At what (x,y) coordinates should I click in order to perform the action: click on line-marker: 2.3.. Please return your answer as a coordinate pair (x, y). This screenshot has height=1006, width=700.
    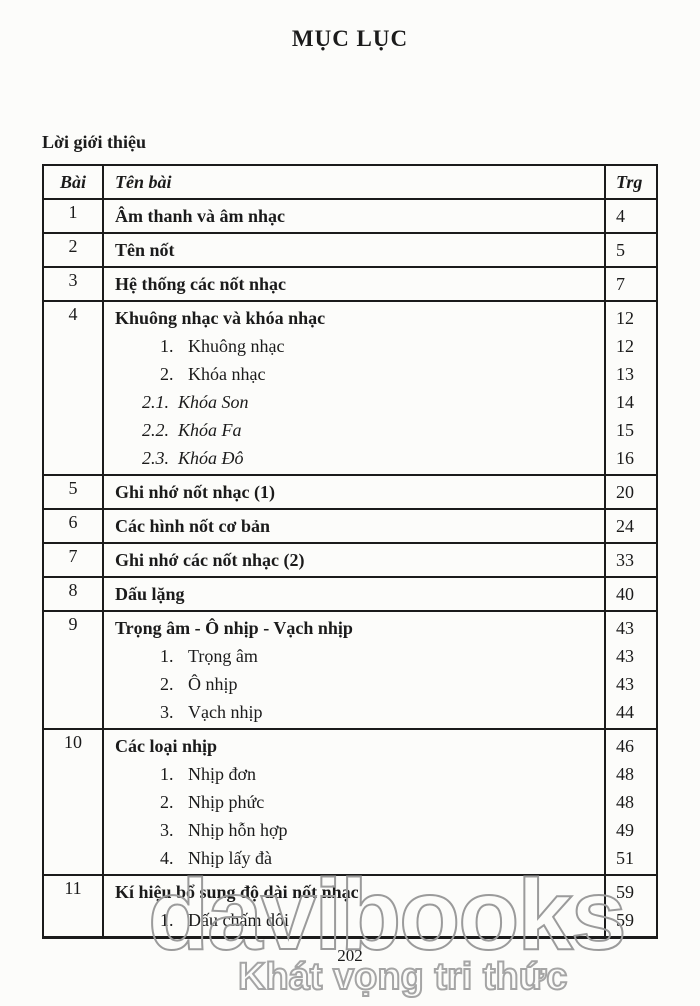
    Looking at the image, I should click on (155, 458).